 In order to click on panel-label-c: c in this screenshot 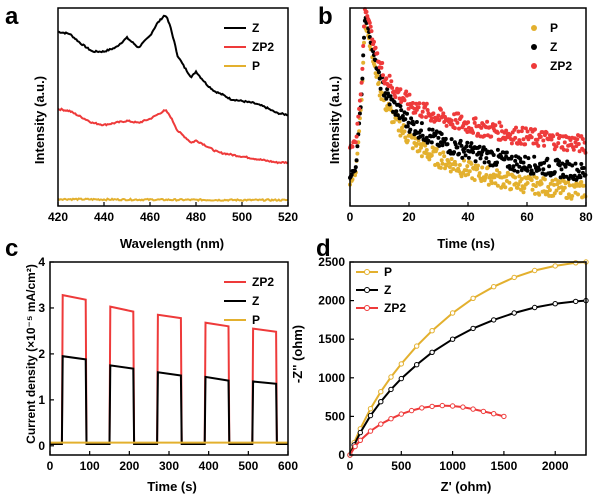, I will do `click(11, 248)`.